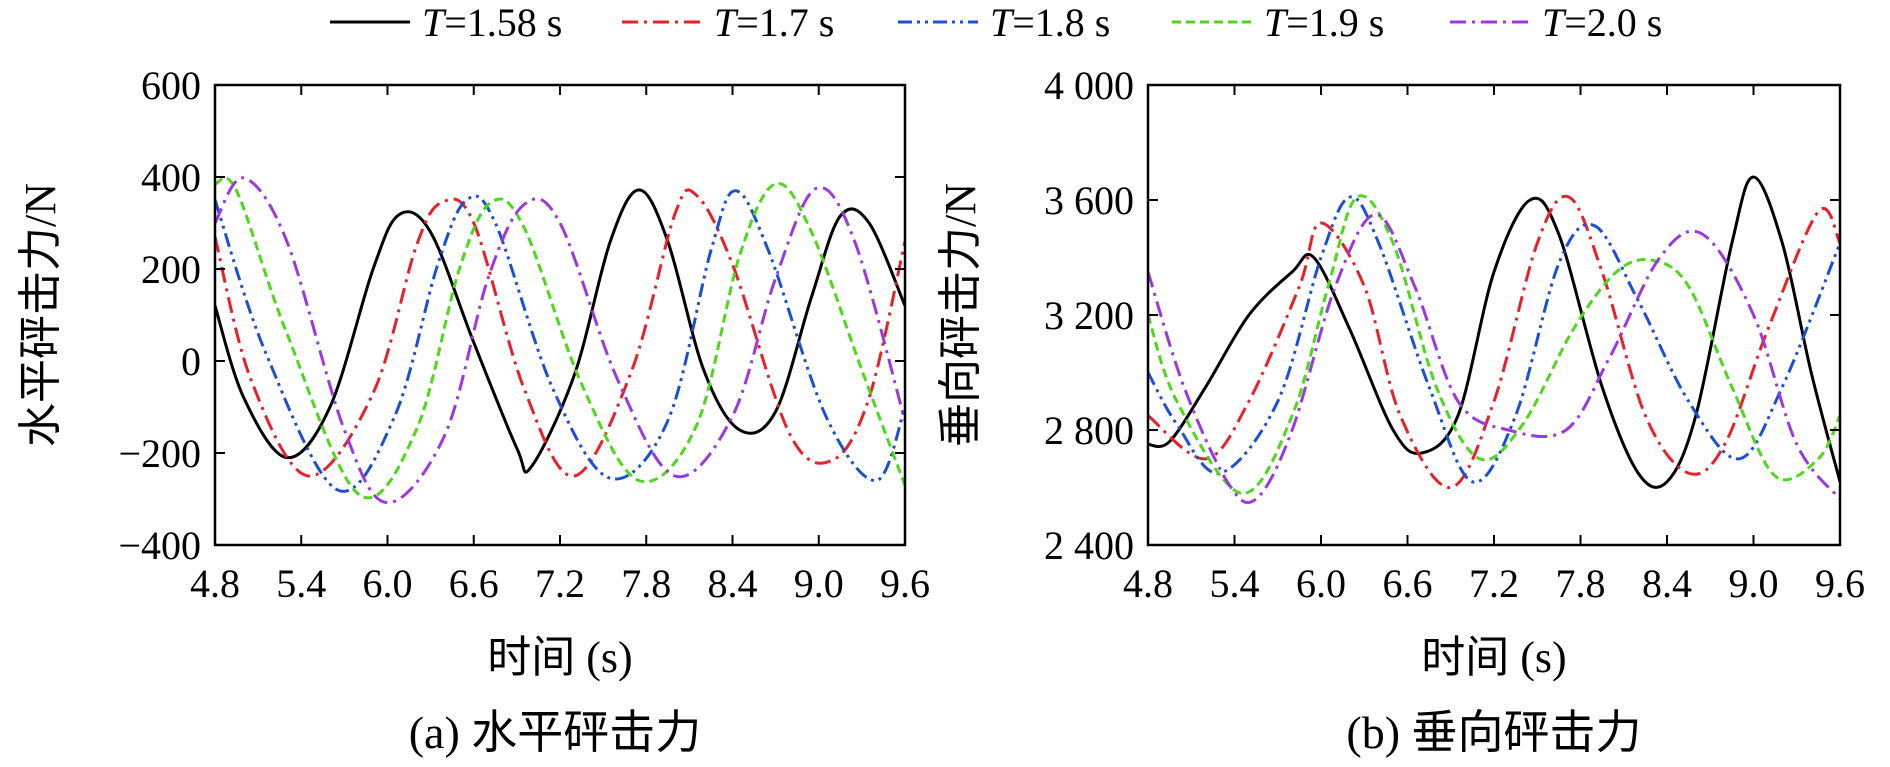 The height and width of the screenshot is (767, 1890). I want to click on legend-entry: T=1.58 s, so click(446, 22).